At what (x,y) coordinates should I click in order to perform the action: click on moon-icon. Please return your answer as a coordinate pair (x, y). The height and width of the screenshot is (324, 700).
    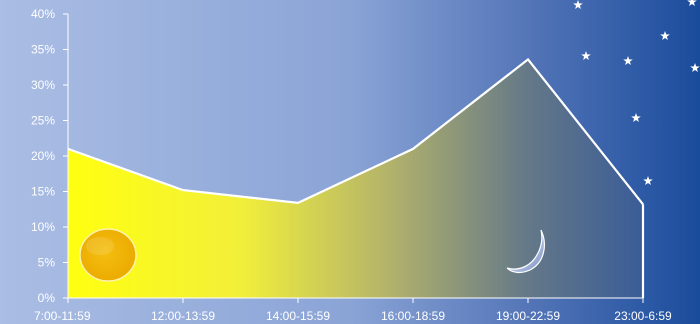
    Looking at the image, I should click on (525, 251).